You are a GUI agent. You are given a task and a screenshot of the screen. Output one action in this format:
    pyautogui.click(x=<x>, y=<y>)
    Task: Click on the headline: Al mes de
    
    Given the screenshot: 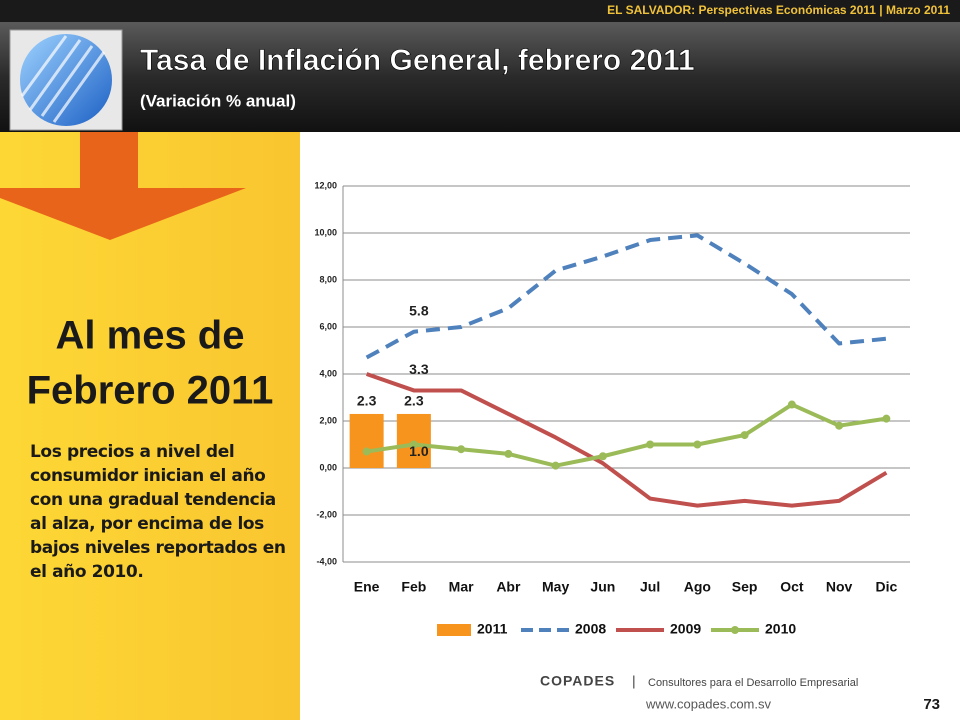 What is the action you would take?
    pyautogui.click(x=150, y=336)
    